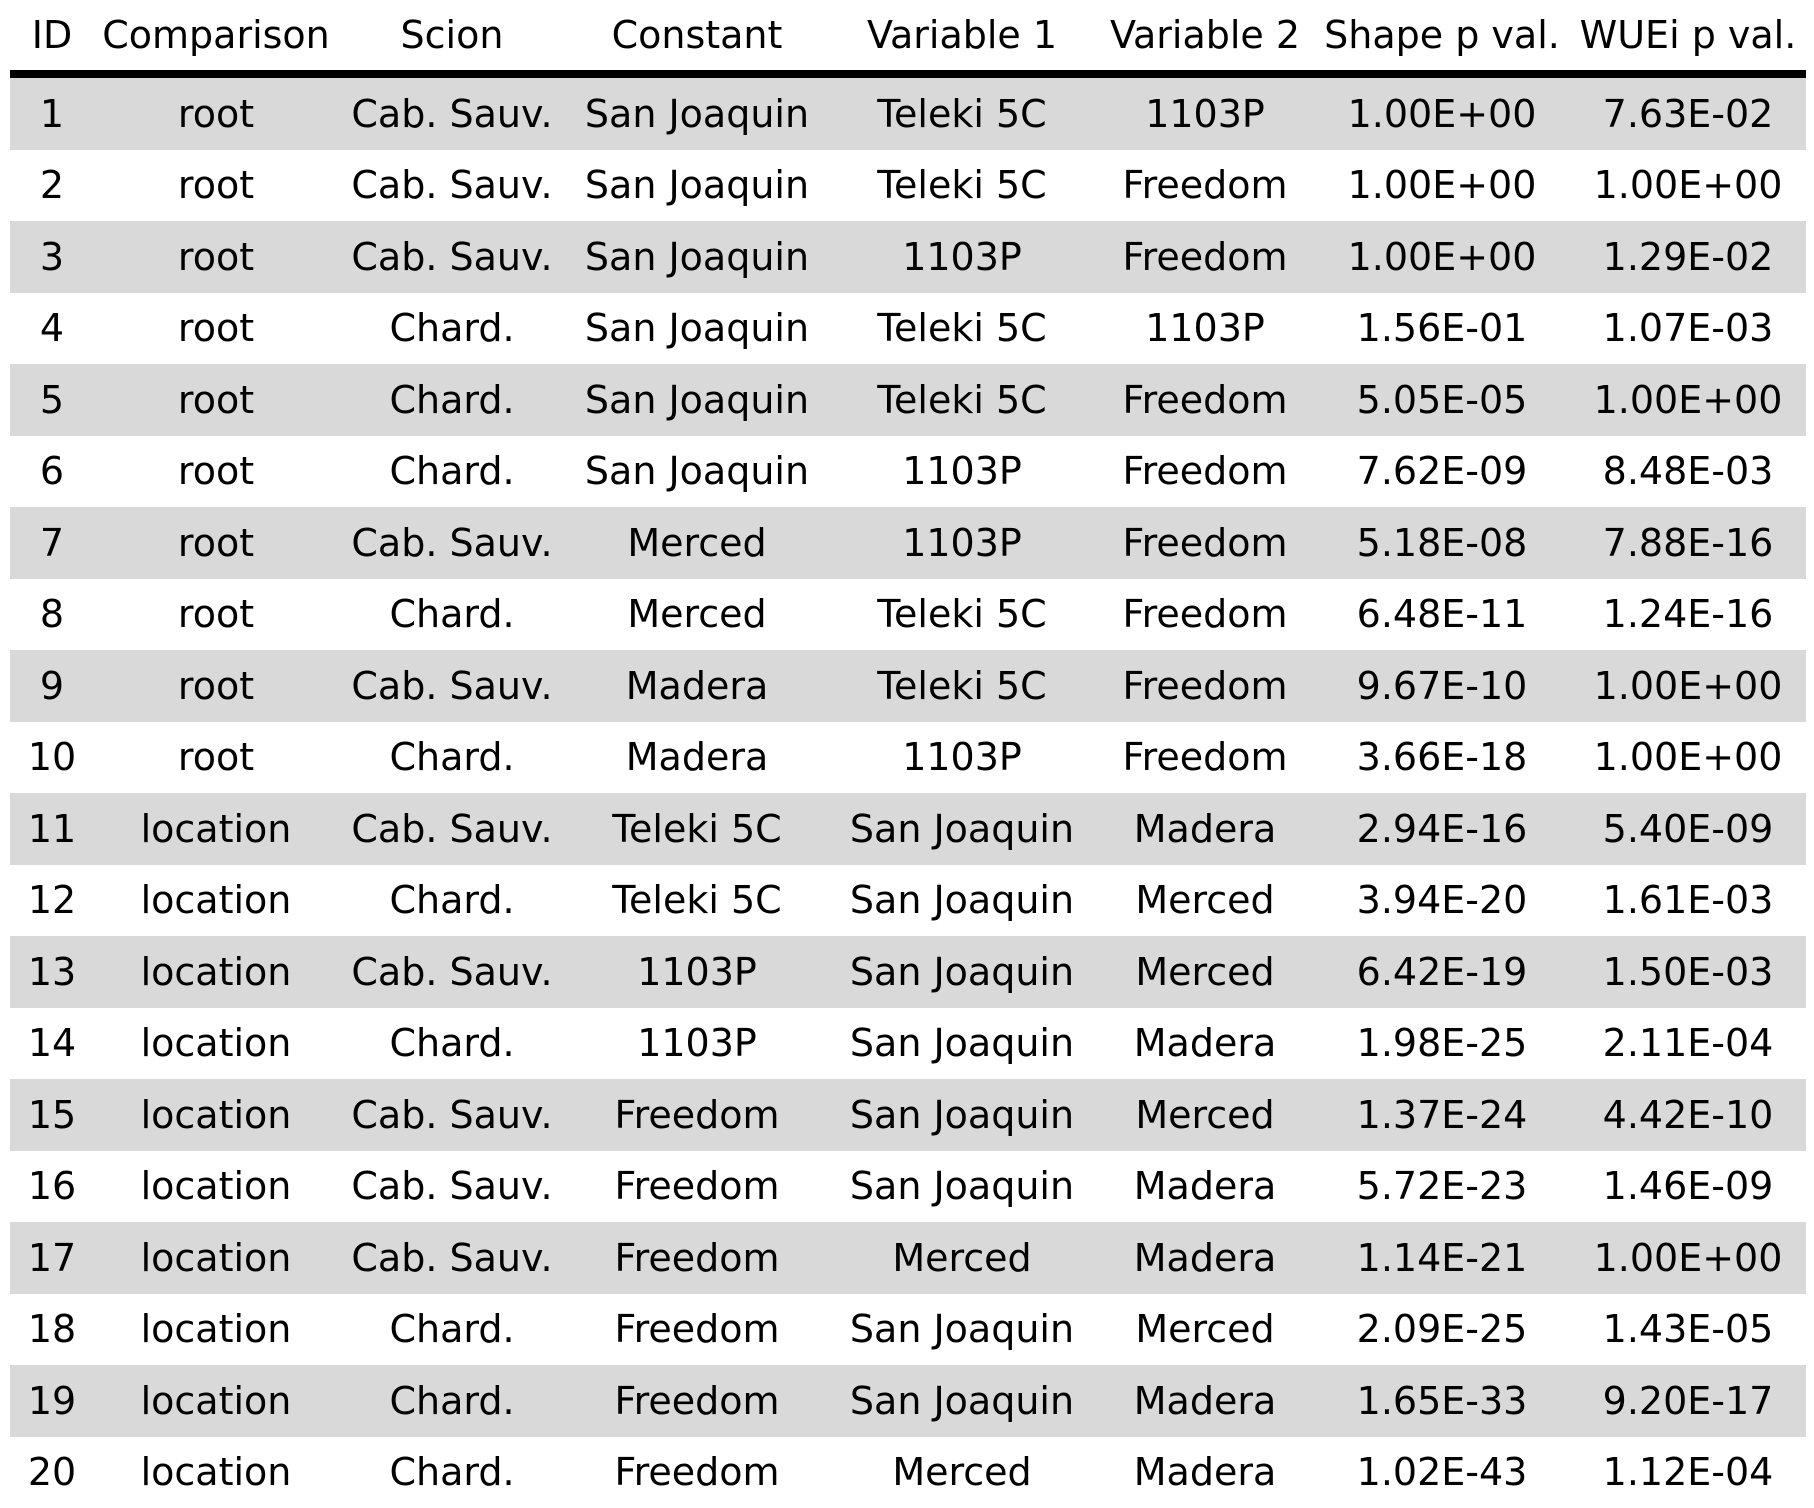  I want to click on cell-shape-p-value: 1.98E-25, so click(1442, 1044).